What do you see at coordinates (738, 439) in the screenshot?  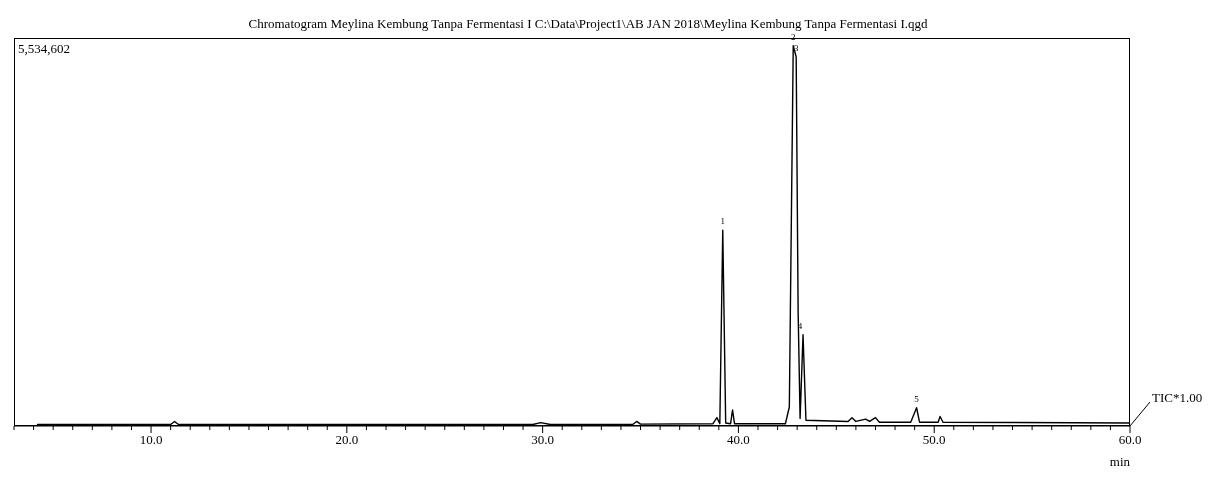 I see `x-tick-label: 40.0` at bounding box center [738, 439].